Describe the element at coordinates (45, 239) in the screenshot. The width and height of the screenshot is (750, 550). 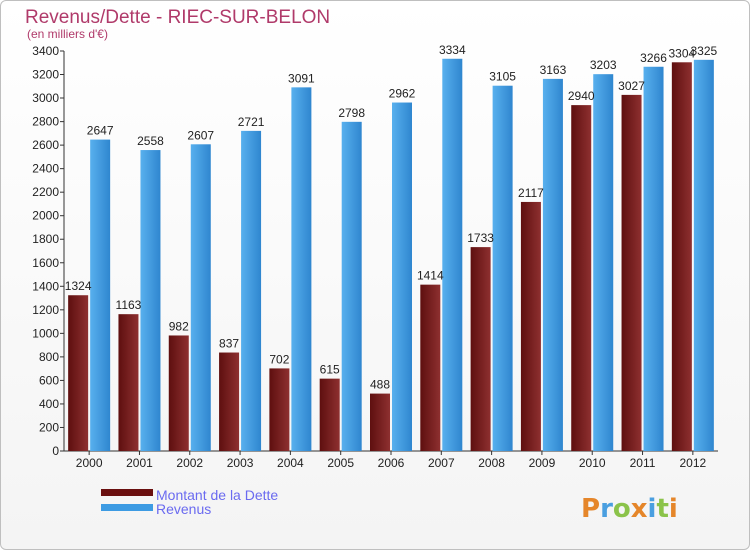
I see `y-tick-label: 1800` at that location.